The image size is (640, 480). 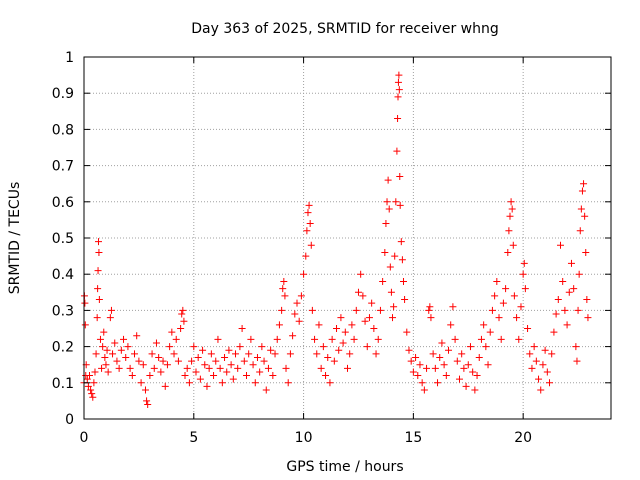 What do you see at coordinates (69, 420) in the screenshot?
I see `y-tick-label: 0` at bounding box center [69, 420].